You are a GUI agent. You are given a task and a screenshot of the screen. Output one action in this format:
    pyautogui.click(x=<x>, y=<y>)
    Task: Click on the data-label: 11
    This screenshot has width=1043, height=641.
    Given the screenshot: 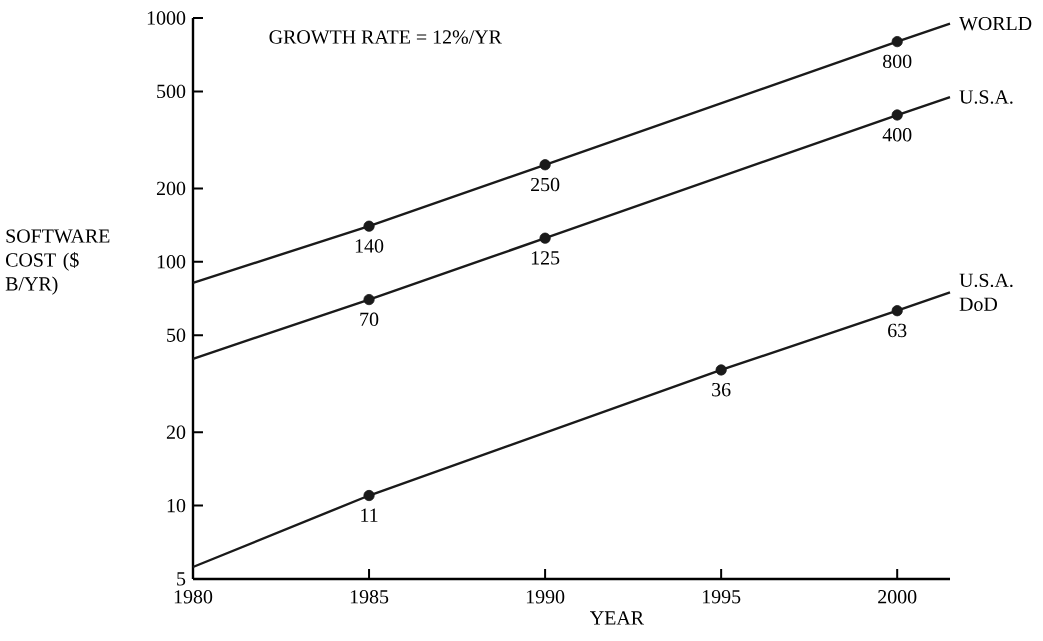 What is the action you would take?
    pyautogui.click(x=369, y=515)
    